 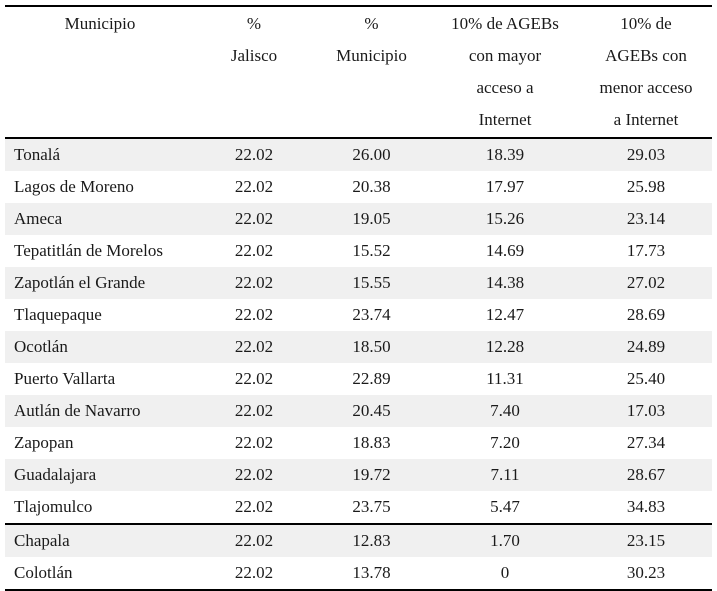 I want to click on cell-menor-acceso: 25.40, so click(x=646, y=378).